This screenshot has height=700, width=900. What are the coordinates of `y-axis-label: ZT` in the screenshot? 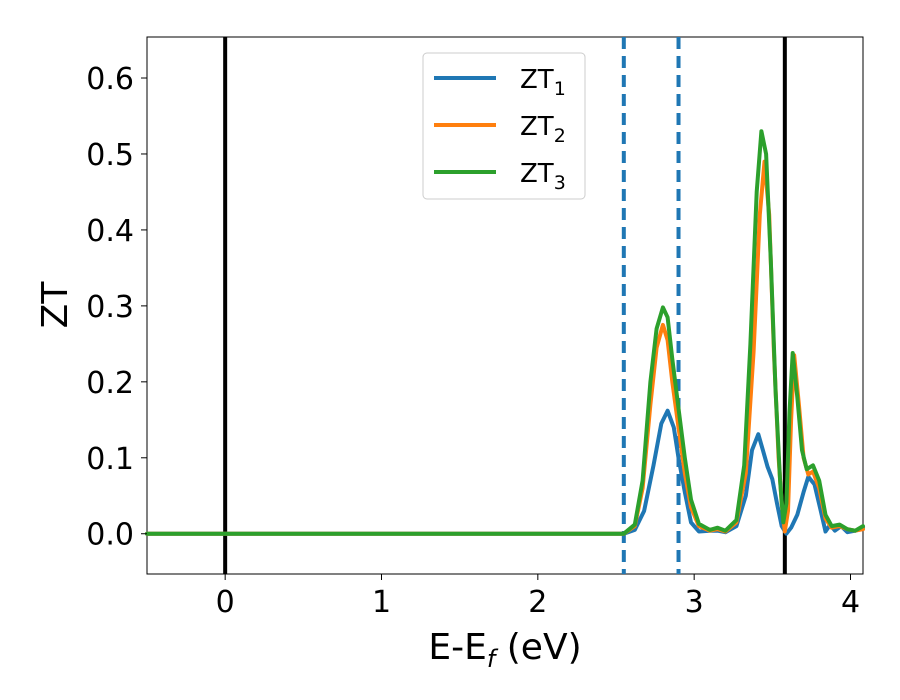 It's located at (55, 305).